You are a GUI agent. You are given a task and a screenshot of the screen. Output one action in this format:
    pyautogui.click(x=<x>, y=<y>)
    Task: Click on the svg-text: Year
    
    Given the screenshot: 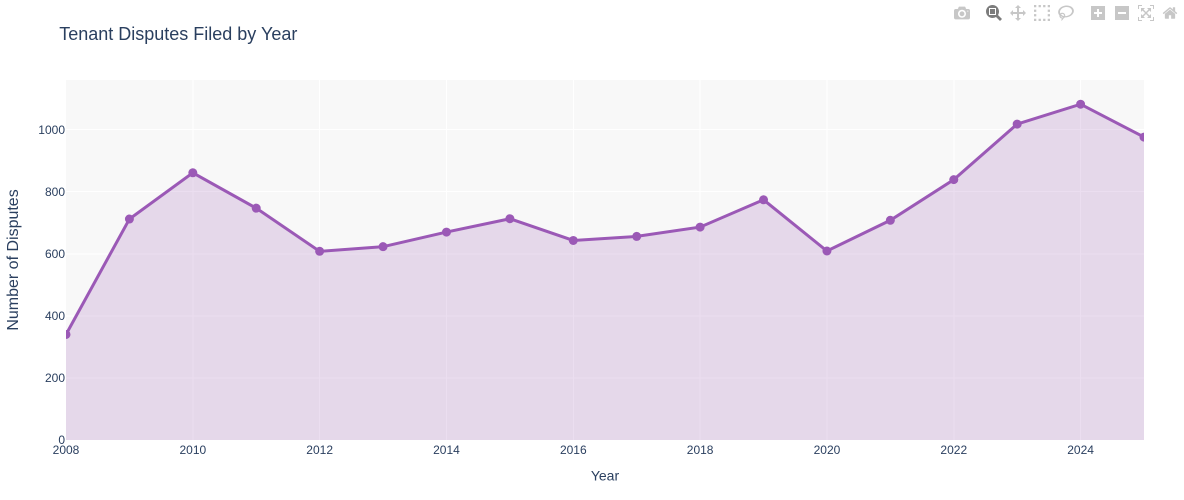 What is the action you would take?
    pyautogui.click(x=605, y=475)
    